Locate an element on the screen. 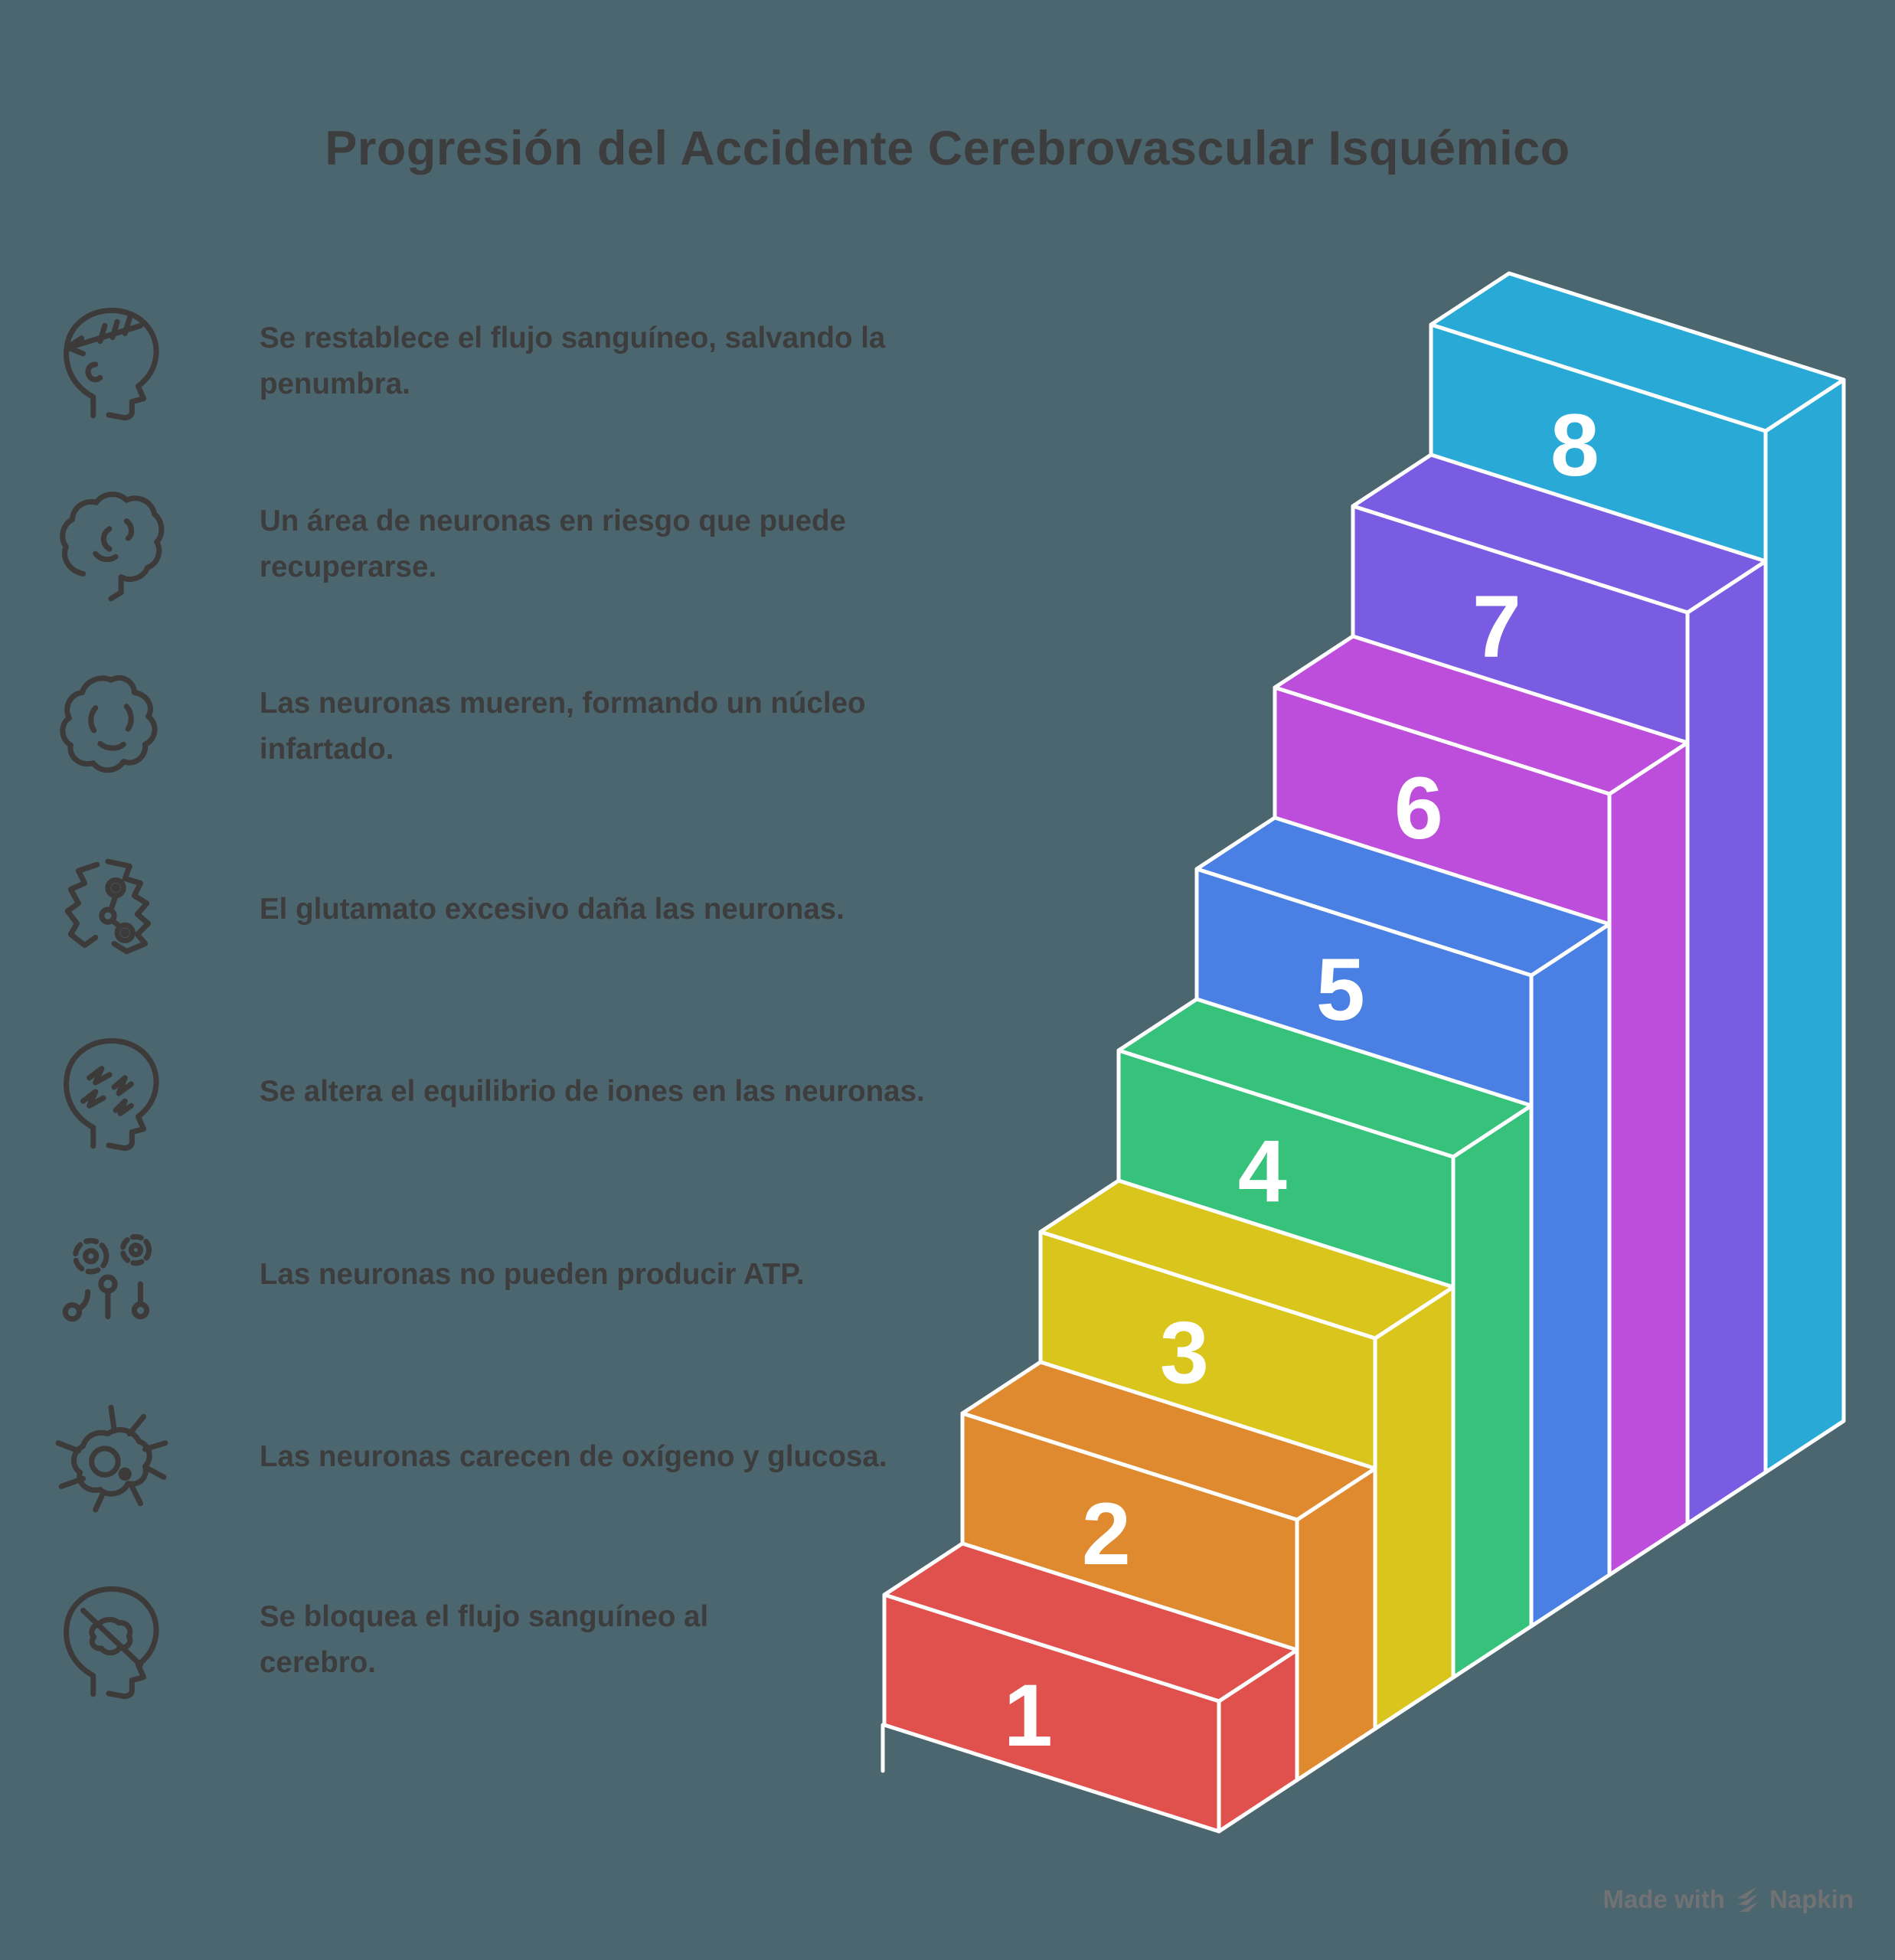  step-number: 7 is located at coordinates (1497, 627).